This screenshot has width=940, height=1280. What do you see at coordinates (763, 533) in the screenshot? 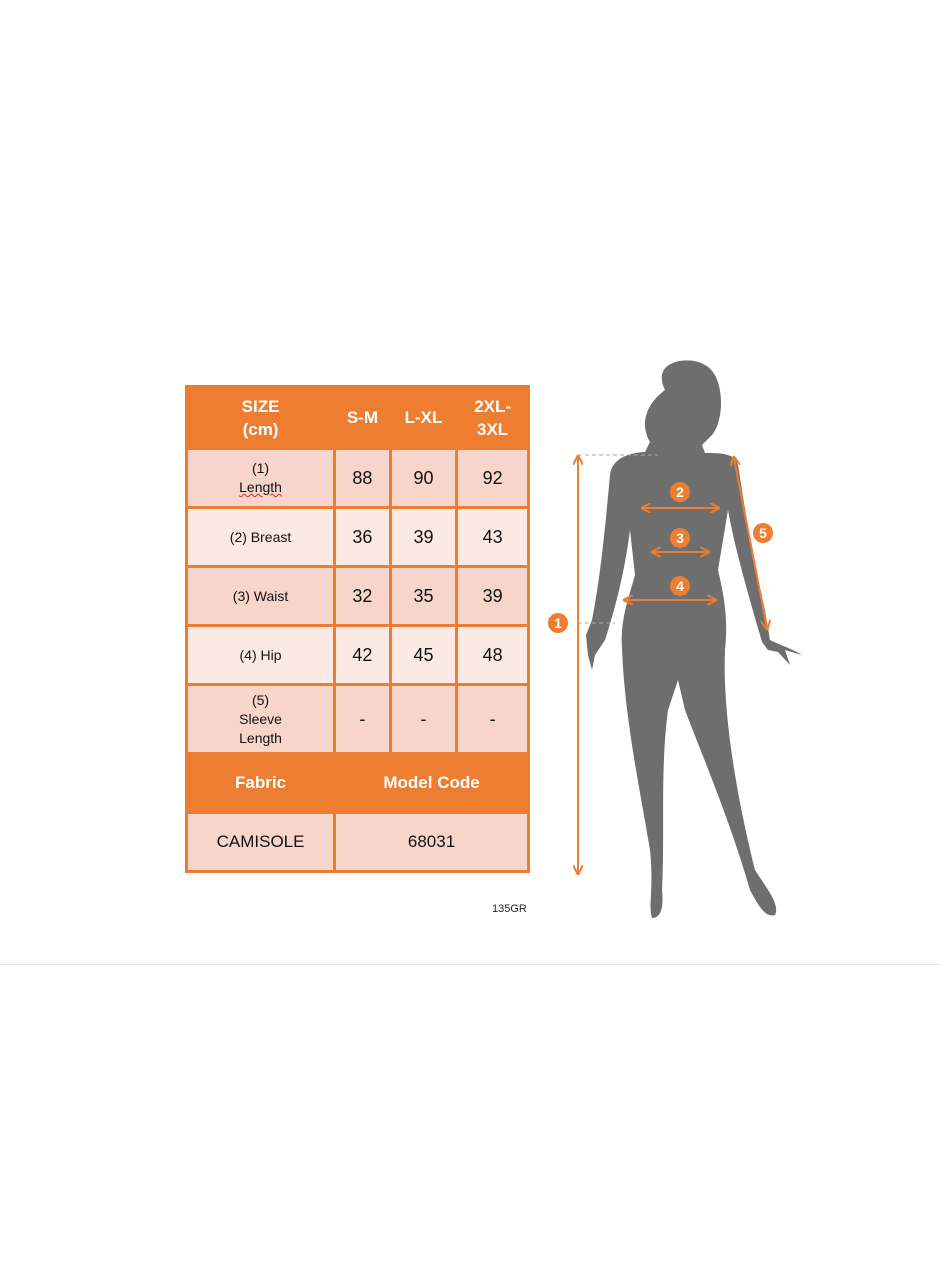
I see `marker-5: 5` at bounding box center [763, 533].